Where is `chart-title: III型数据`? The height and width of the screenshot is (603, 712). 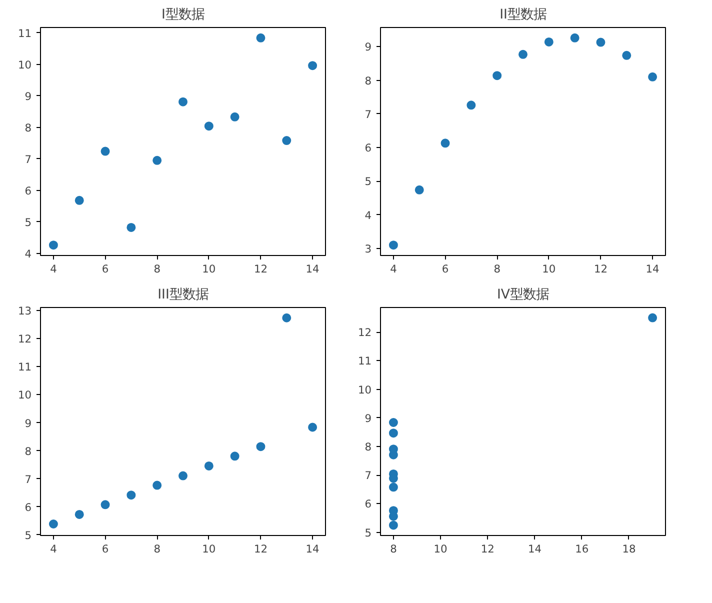 chart-title: III型数据 is located at coordinates (183, 295).